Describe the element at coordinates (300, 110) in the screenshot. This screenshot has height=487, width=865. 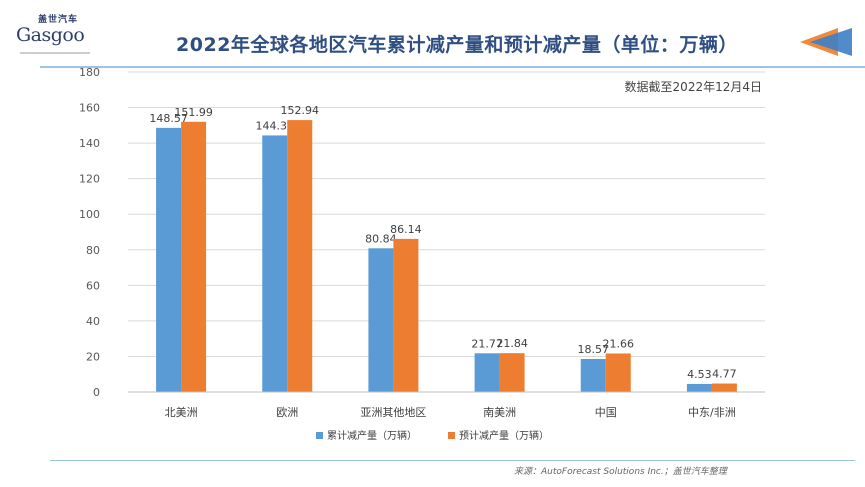
I see `data-label: 152.94` at that location.